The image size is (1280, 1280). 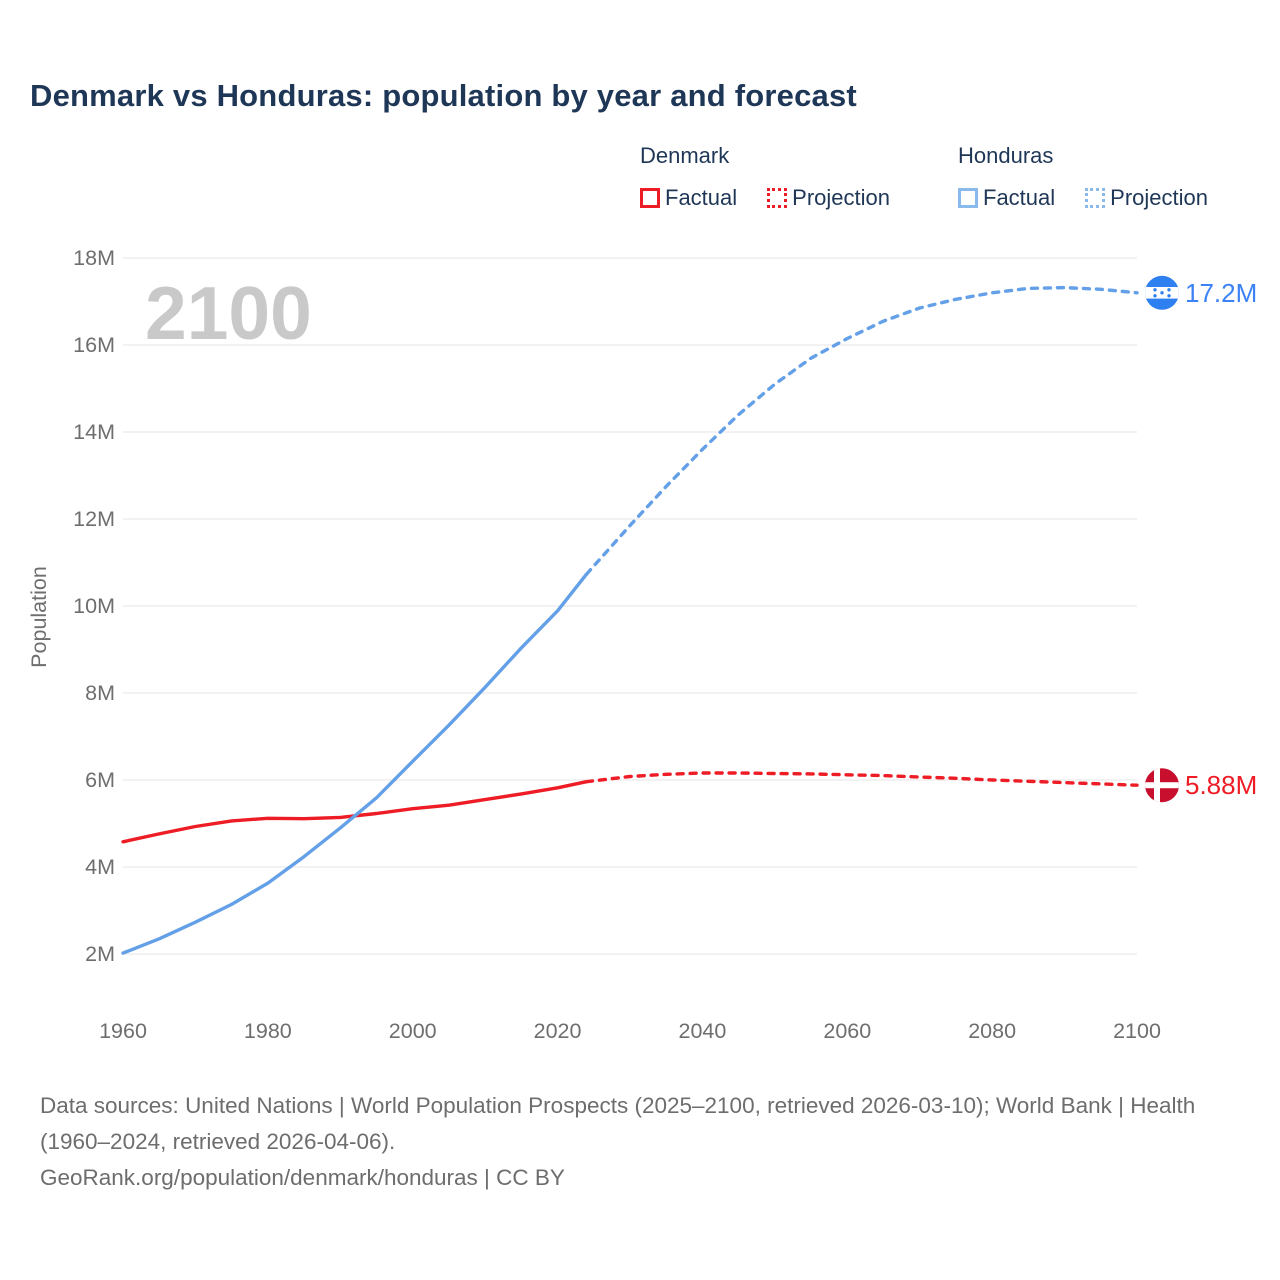 What do you see at coordinates (765, 177) in the screenshot?
I see `legend-group-denmark: Denmark Factual Projection` at bounding box center [765, 177].